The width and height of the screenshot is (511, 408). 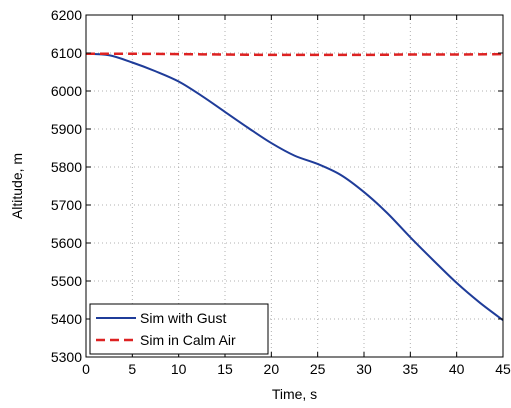 I want to click on x-axis-label: Time, s, so click(x=294, y=394).